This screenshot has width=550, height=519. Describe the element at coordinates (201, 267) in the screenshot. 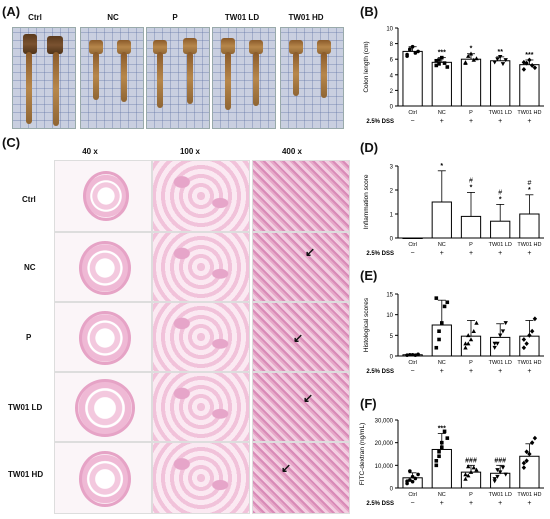

I see `histology-100x-nc` at that location.